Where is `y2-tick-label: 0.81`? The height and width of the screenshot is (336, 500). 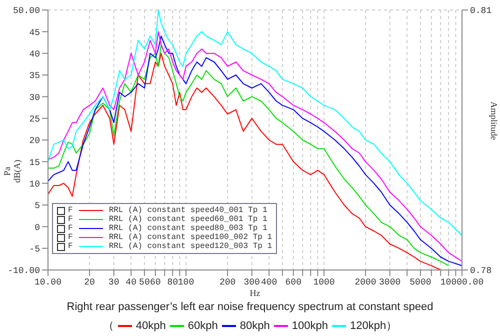
y2-tick-label: 0.81 is located at coordinates (481, 11).